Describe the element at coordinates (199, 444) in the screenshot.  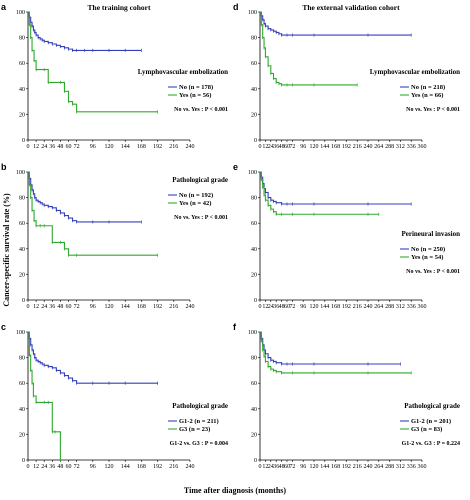
I see `stat-text: G1-2 vs. G3 : P = 0.004` at that location.